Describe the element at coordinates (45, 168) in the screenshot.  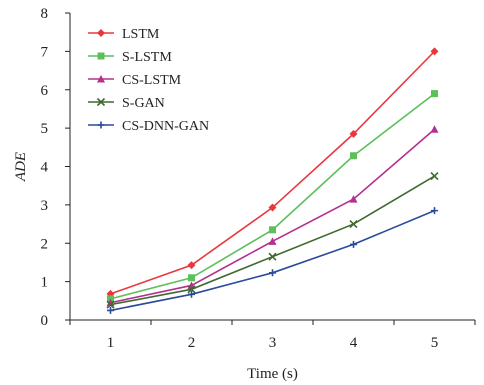
I see `y-tick-label: 4` at that location.